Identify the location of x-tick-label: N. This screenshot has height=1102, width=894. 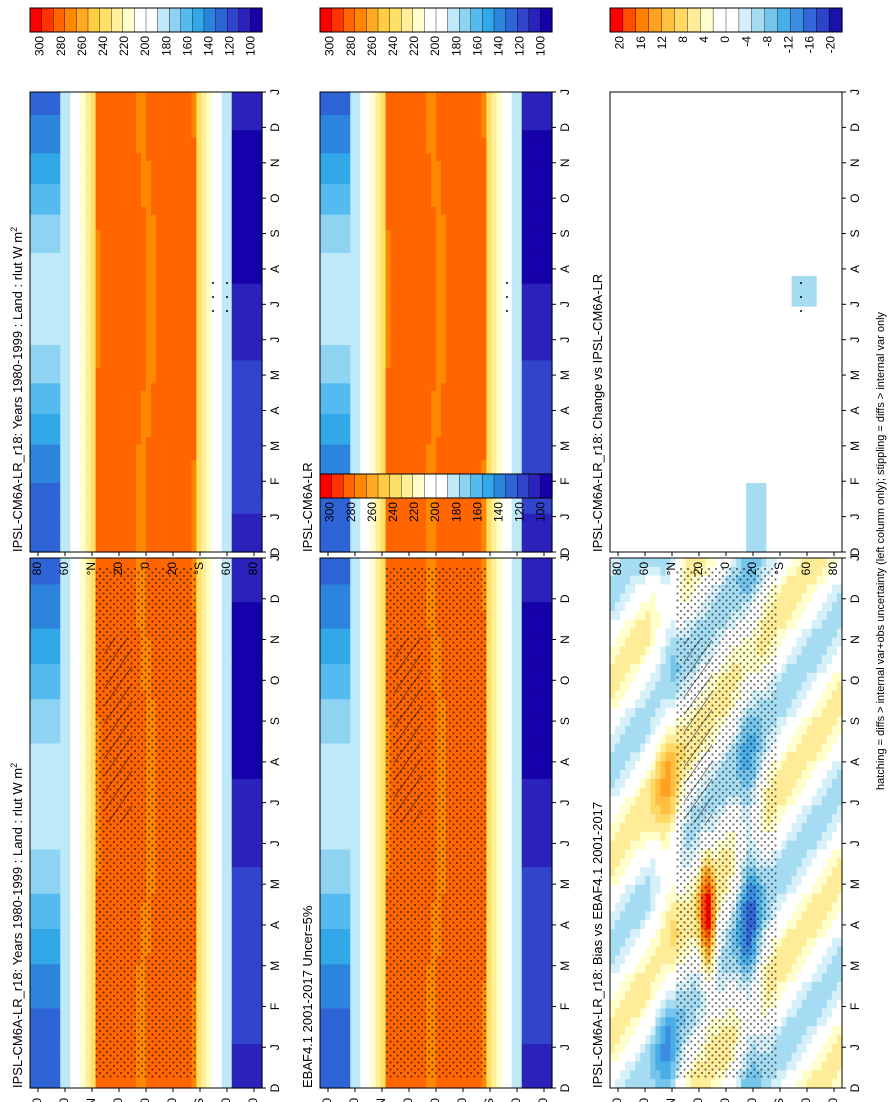
(275, 639).